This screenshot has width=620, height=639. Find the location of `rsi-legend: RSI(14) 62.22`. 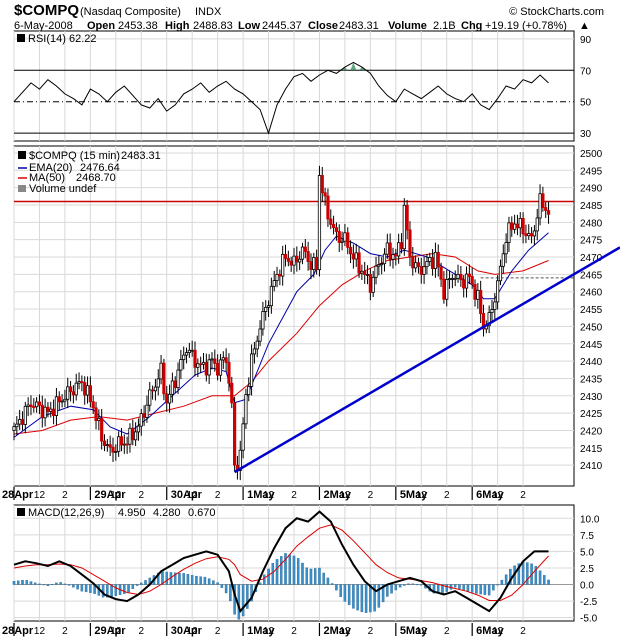

rsi-legend: RSI(14) 62.22 is located at coordinates (56, 39).